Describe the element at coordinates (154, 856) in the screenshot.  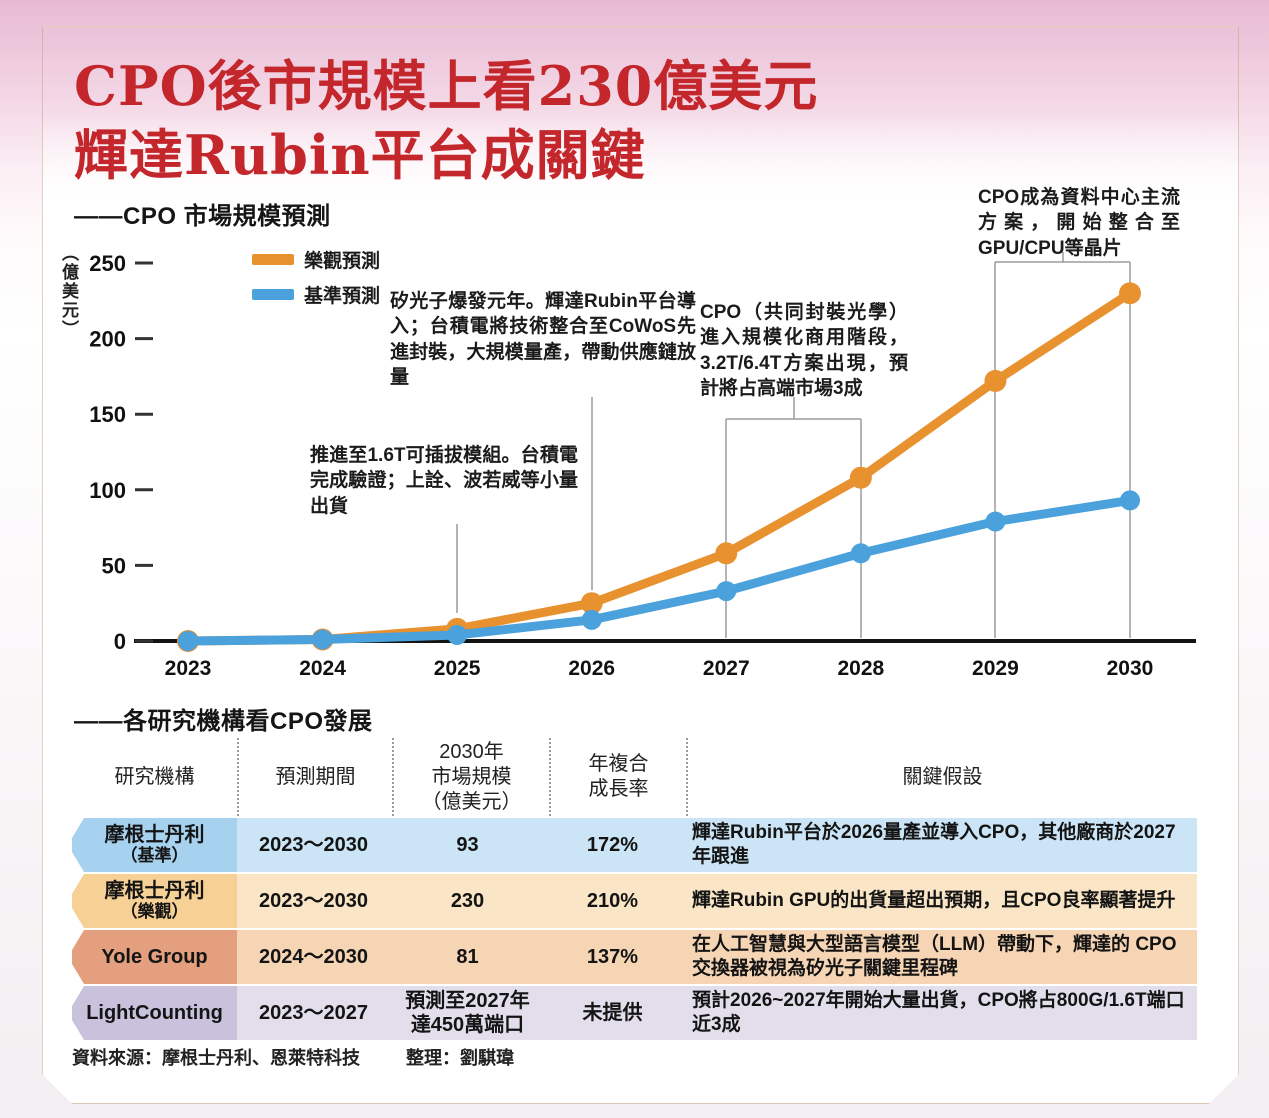
I see `org-subtitle: （基準）` at that location.